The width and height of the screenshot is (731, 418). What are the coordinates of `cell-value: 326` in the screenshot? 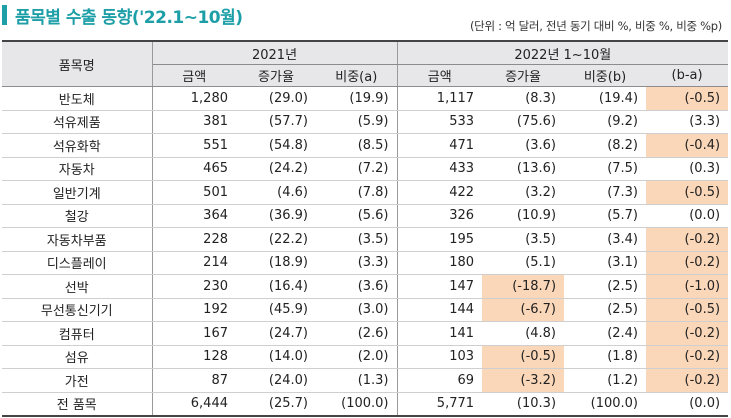 It's located at (440, 216).